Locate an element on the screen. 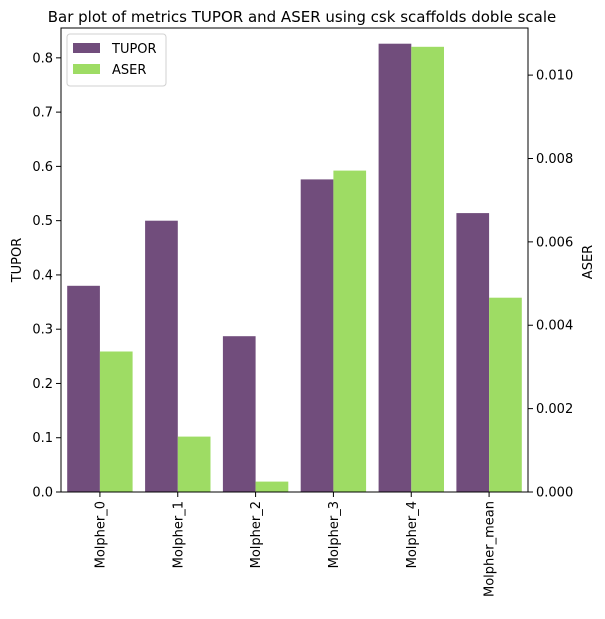 The width and height of the screenshot is (605, 619). left-tick-label: 0.6 is located at coordinates (42, 167).